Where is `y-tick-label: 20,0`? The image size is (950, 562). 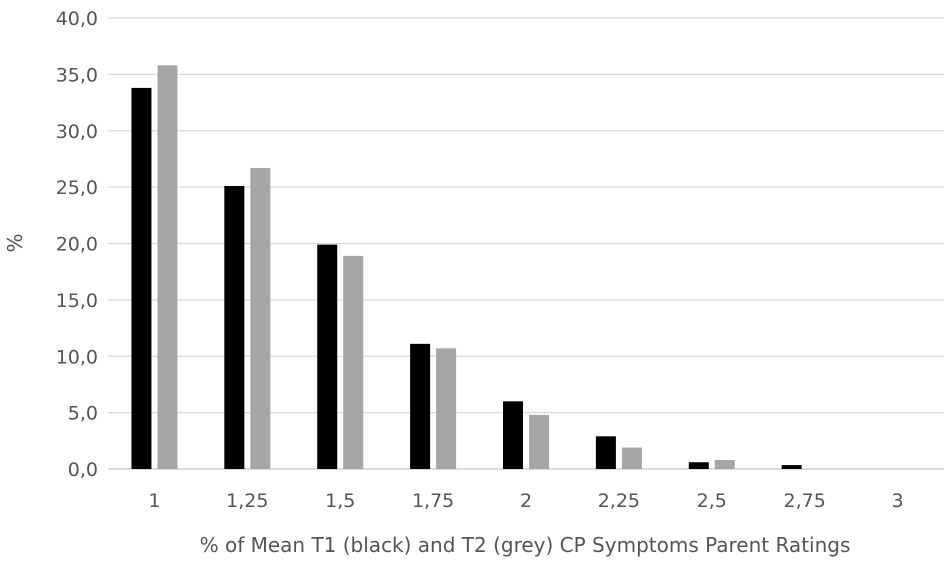 y-tick-label: 20,0 is located at coordinates (77, 245).